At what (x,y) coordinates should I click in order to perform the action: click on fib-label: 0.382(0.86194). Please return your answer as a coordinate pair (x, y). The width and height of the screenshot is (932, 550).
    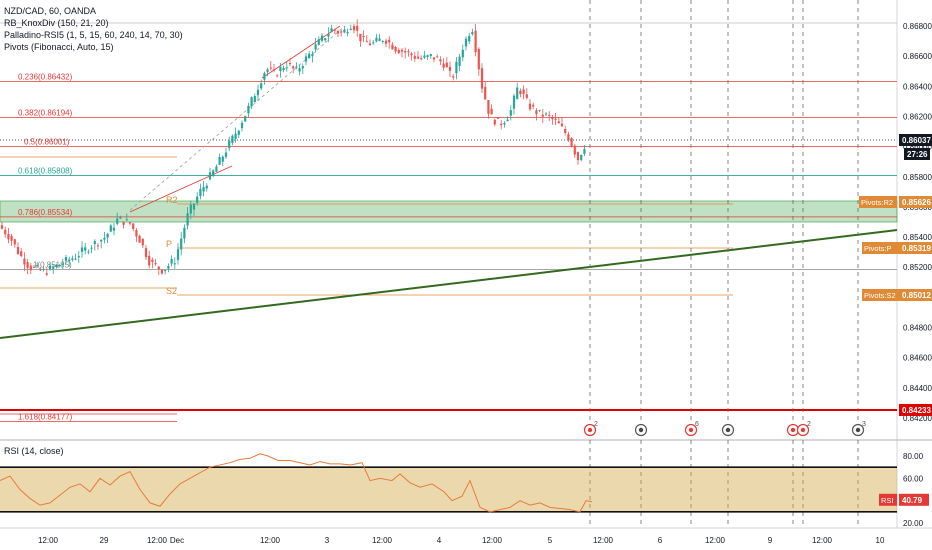
    Looking at the image, I should click on (45, 112).